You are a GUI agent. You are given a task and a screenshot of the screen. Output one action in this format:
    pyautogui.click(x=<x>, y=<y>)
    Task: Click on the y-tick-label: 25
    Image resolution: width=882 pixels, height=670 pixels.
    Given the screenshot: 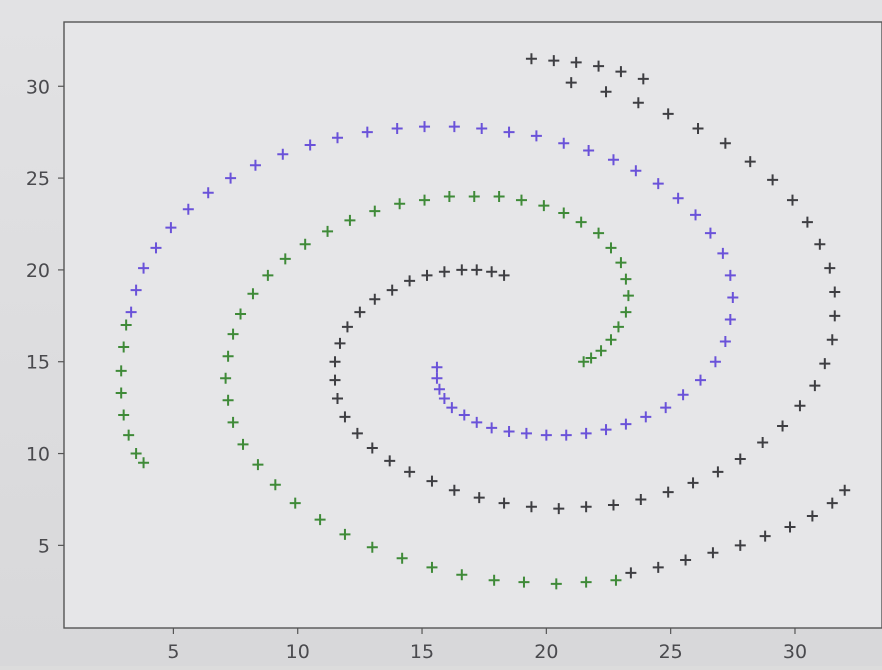 What is the action you would take?
    pyautogui.click(x=38, y=179)
    